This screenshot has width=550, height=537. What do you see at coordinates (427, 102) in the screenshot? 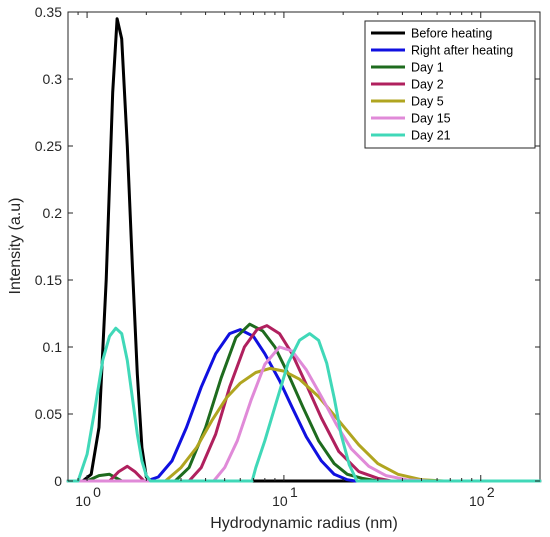
I see `legend-label-5: Day 5` at bounding box center [427, 102].